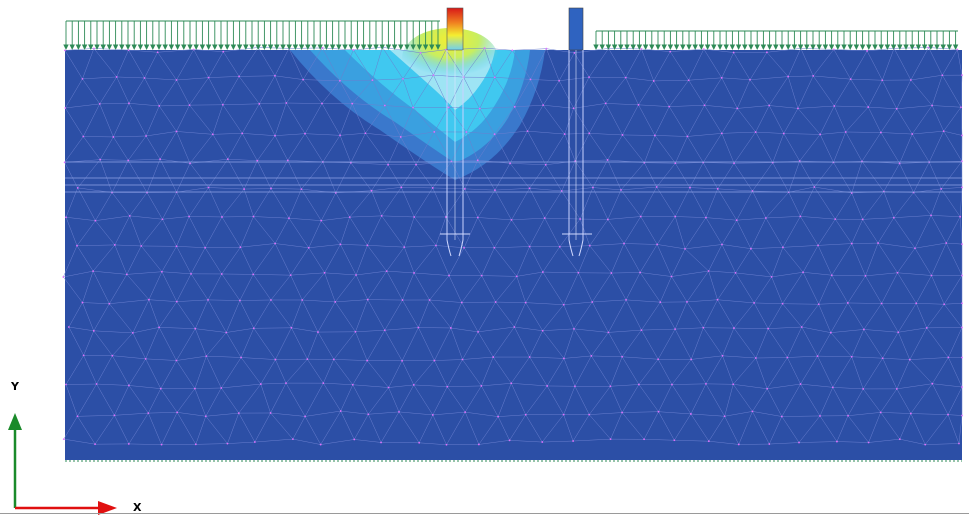 This screenshot has width=969, height=518. What do you see at coordinates (417, 104) in the screenshot?
I see `stress-contour` at bounding box center [417, 104].